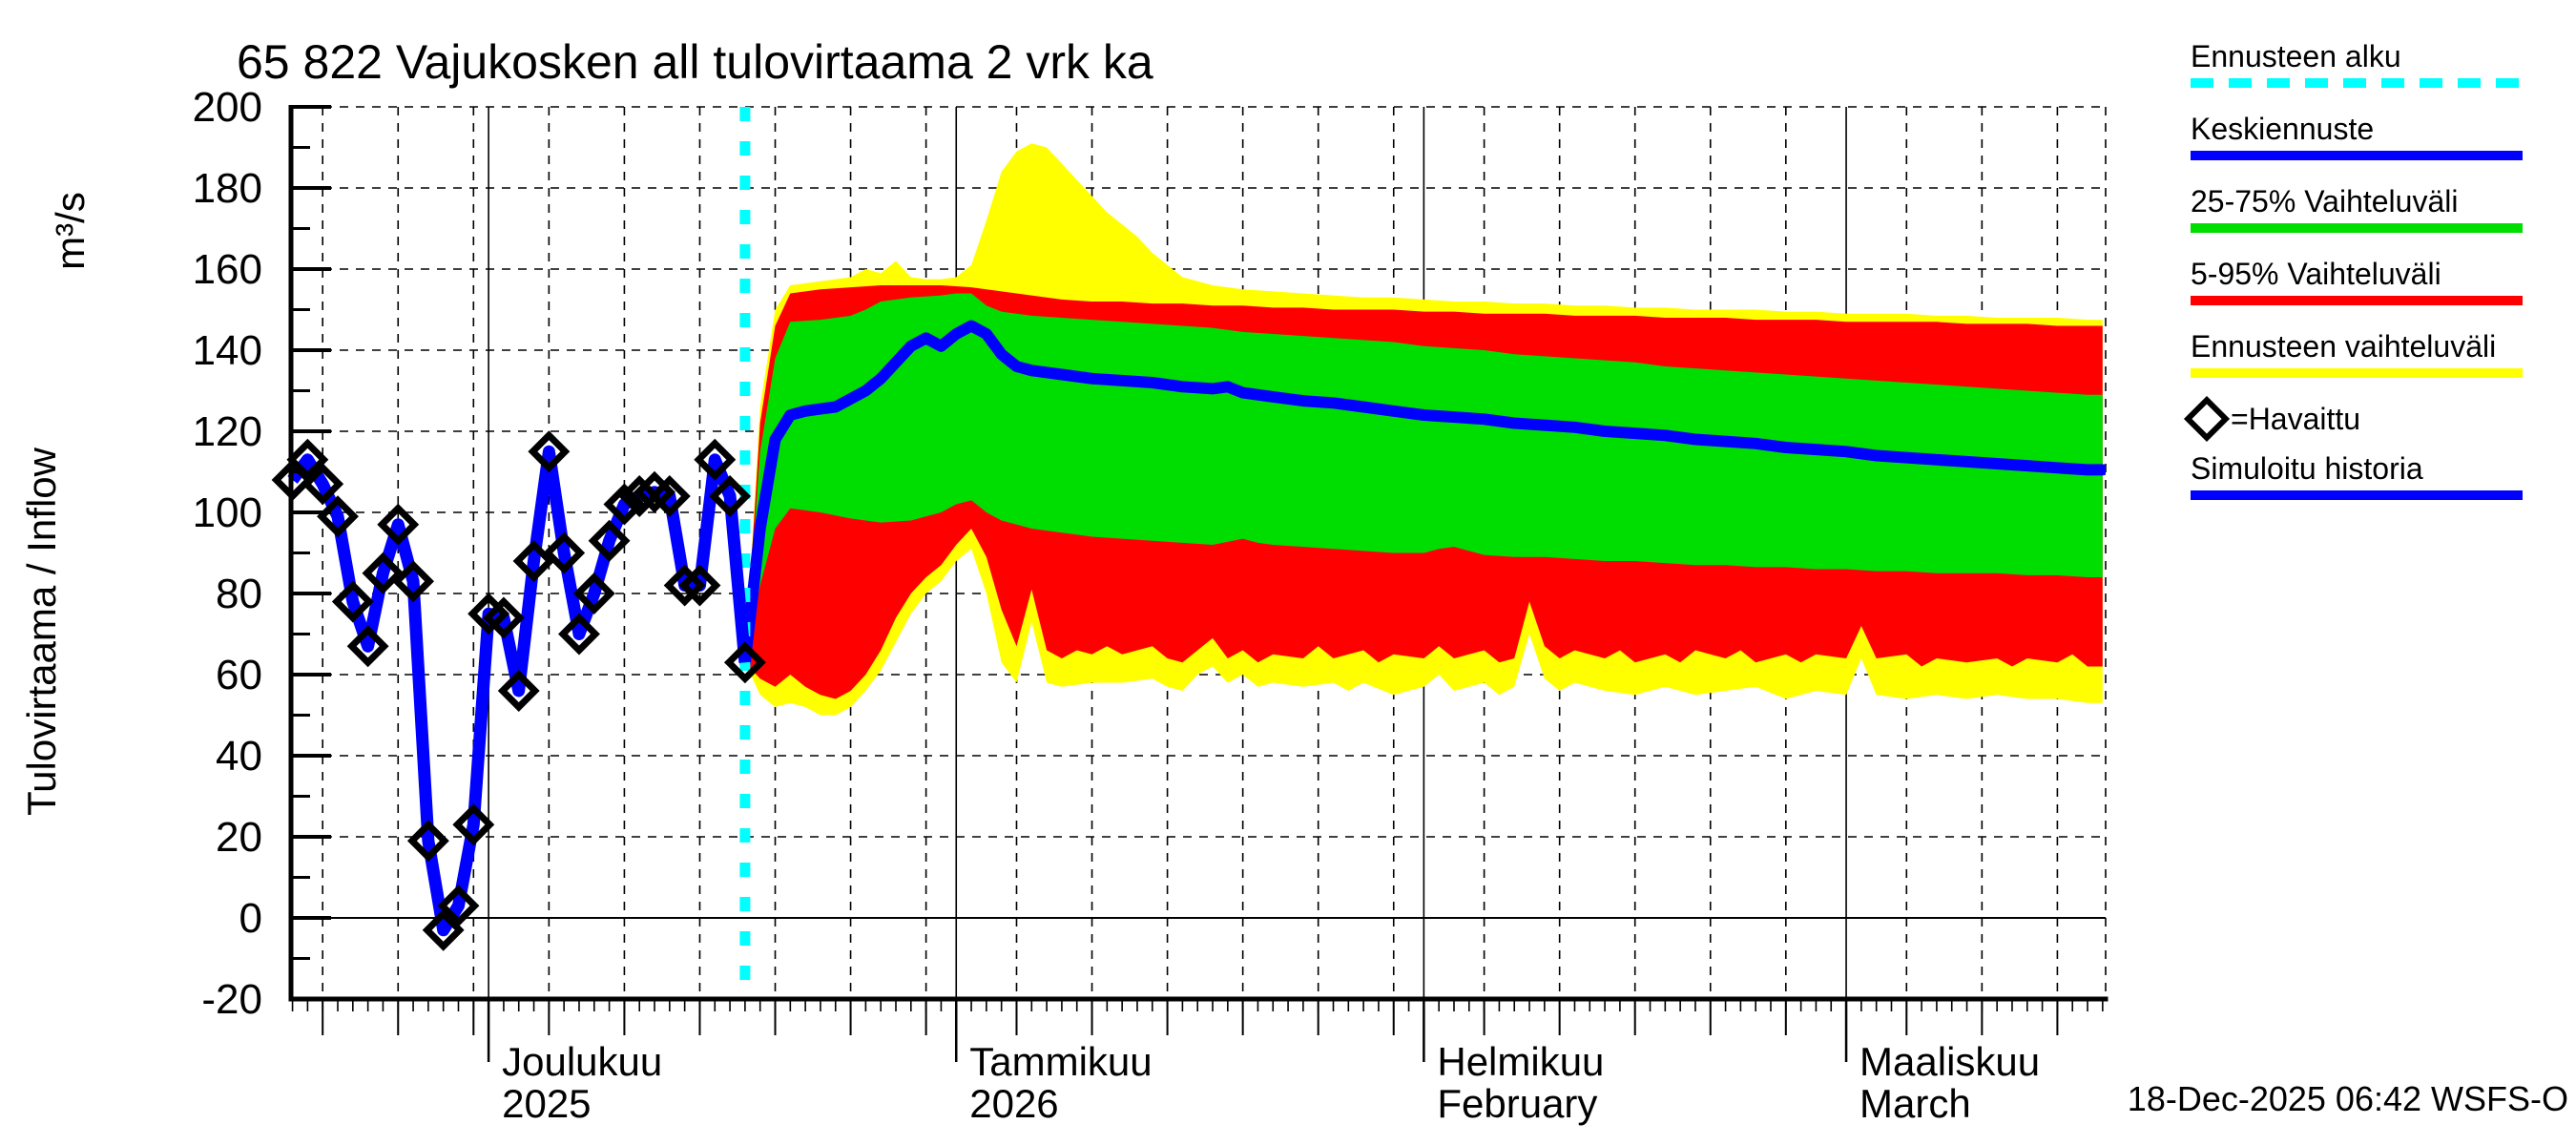 The height and width of the screenshot is (1145, 2576). What do you see at coordinates (2381, 135) in the screenshot?
I see `legend-item-median-forecast: Keskiennuste` at bounding box center [2381, 135].